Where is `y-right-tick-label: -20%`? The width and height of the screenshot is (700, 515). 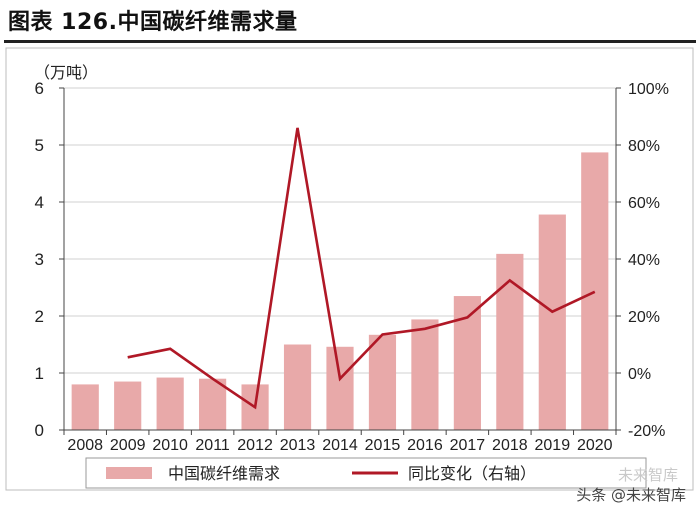
y-right-tick-label: -20% is located at coordinates (646, 431).